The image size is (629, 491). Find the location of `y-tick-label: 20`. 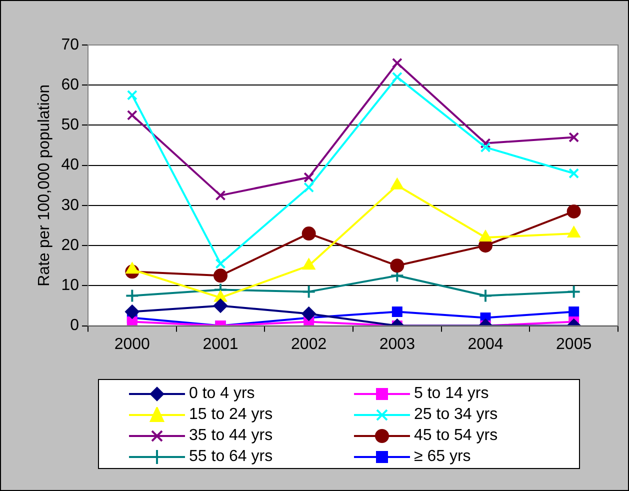

y-tick-label: 20 is located at coordinates (70, 245).